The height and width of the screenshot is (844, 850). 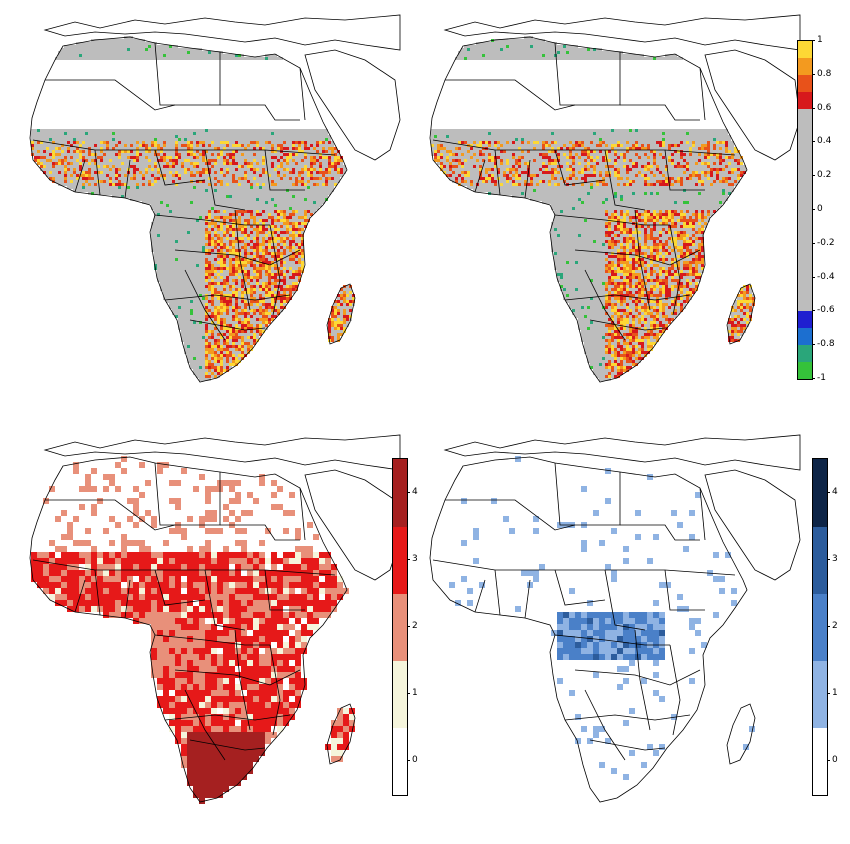 I want to click on colorbar-top-tick: -0.8, so click(x=826, y=344).